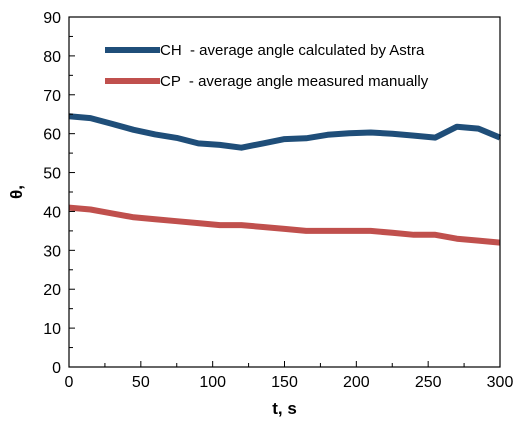  What do you see at coordinates (52, 174) in the screenshot?
I see `y-tick-label: 50` at bounding box center [52, 174].